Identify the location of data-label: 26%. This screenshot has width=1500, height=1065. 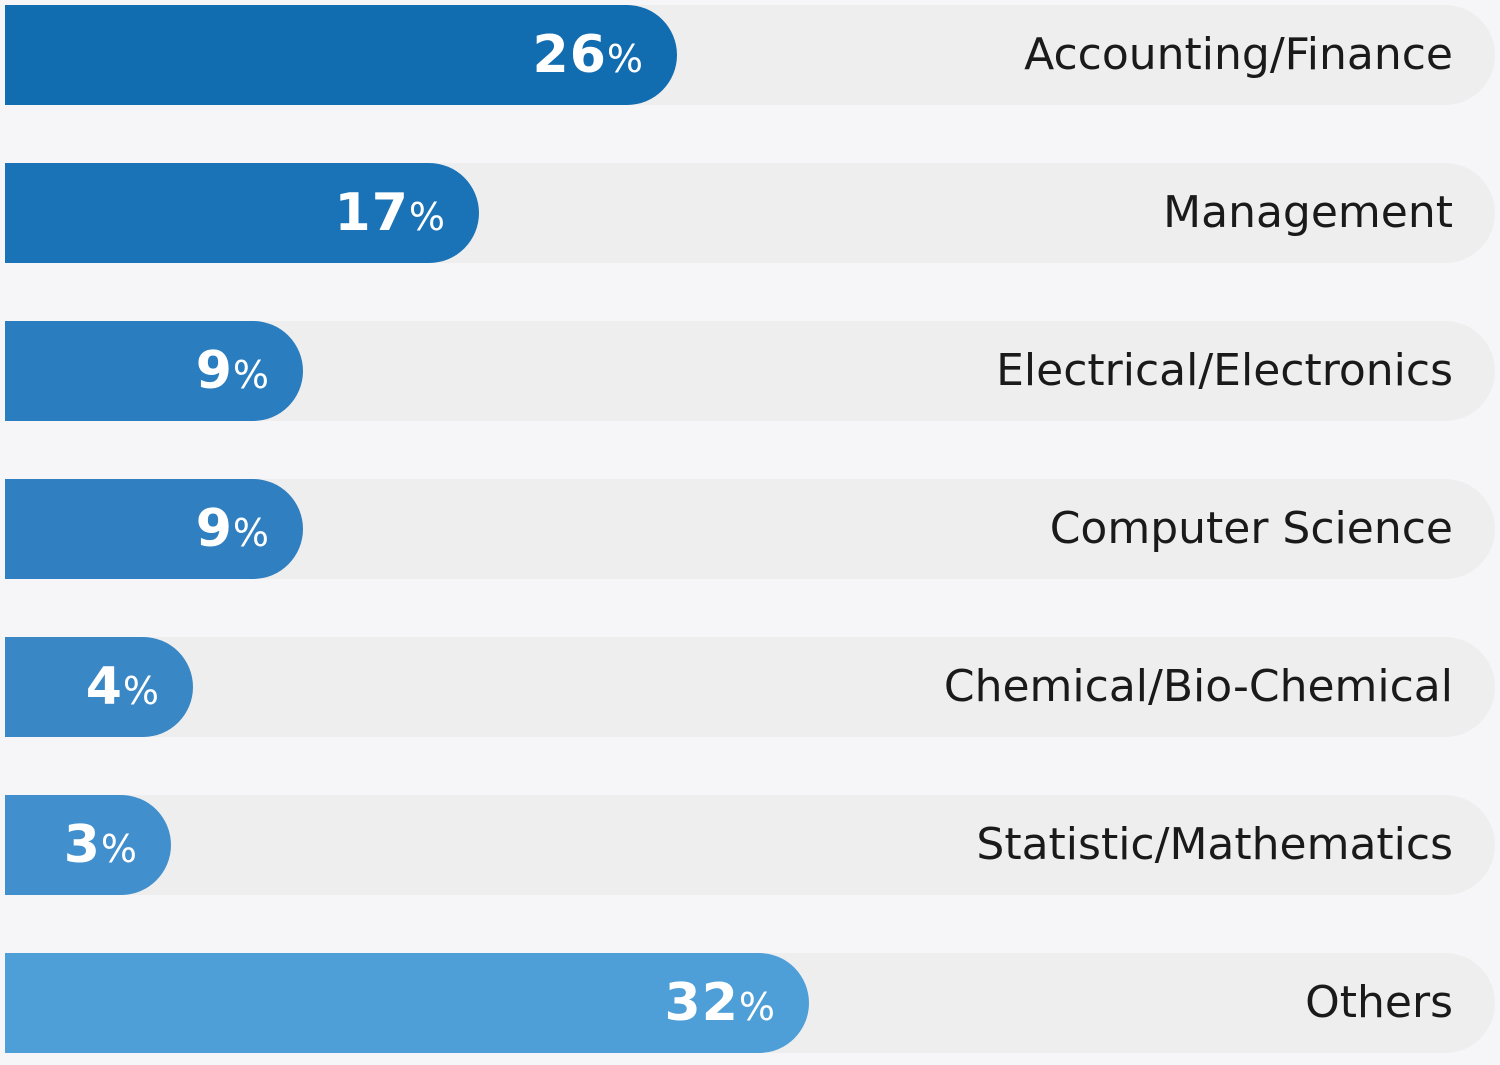
(588, 55).